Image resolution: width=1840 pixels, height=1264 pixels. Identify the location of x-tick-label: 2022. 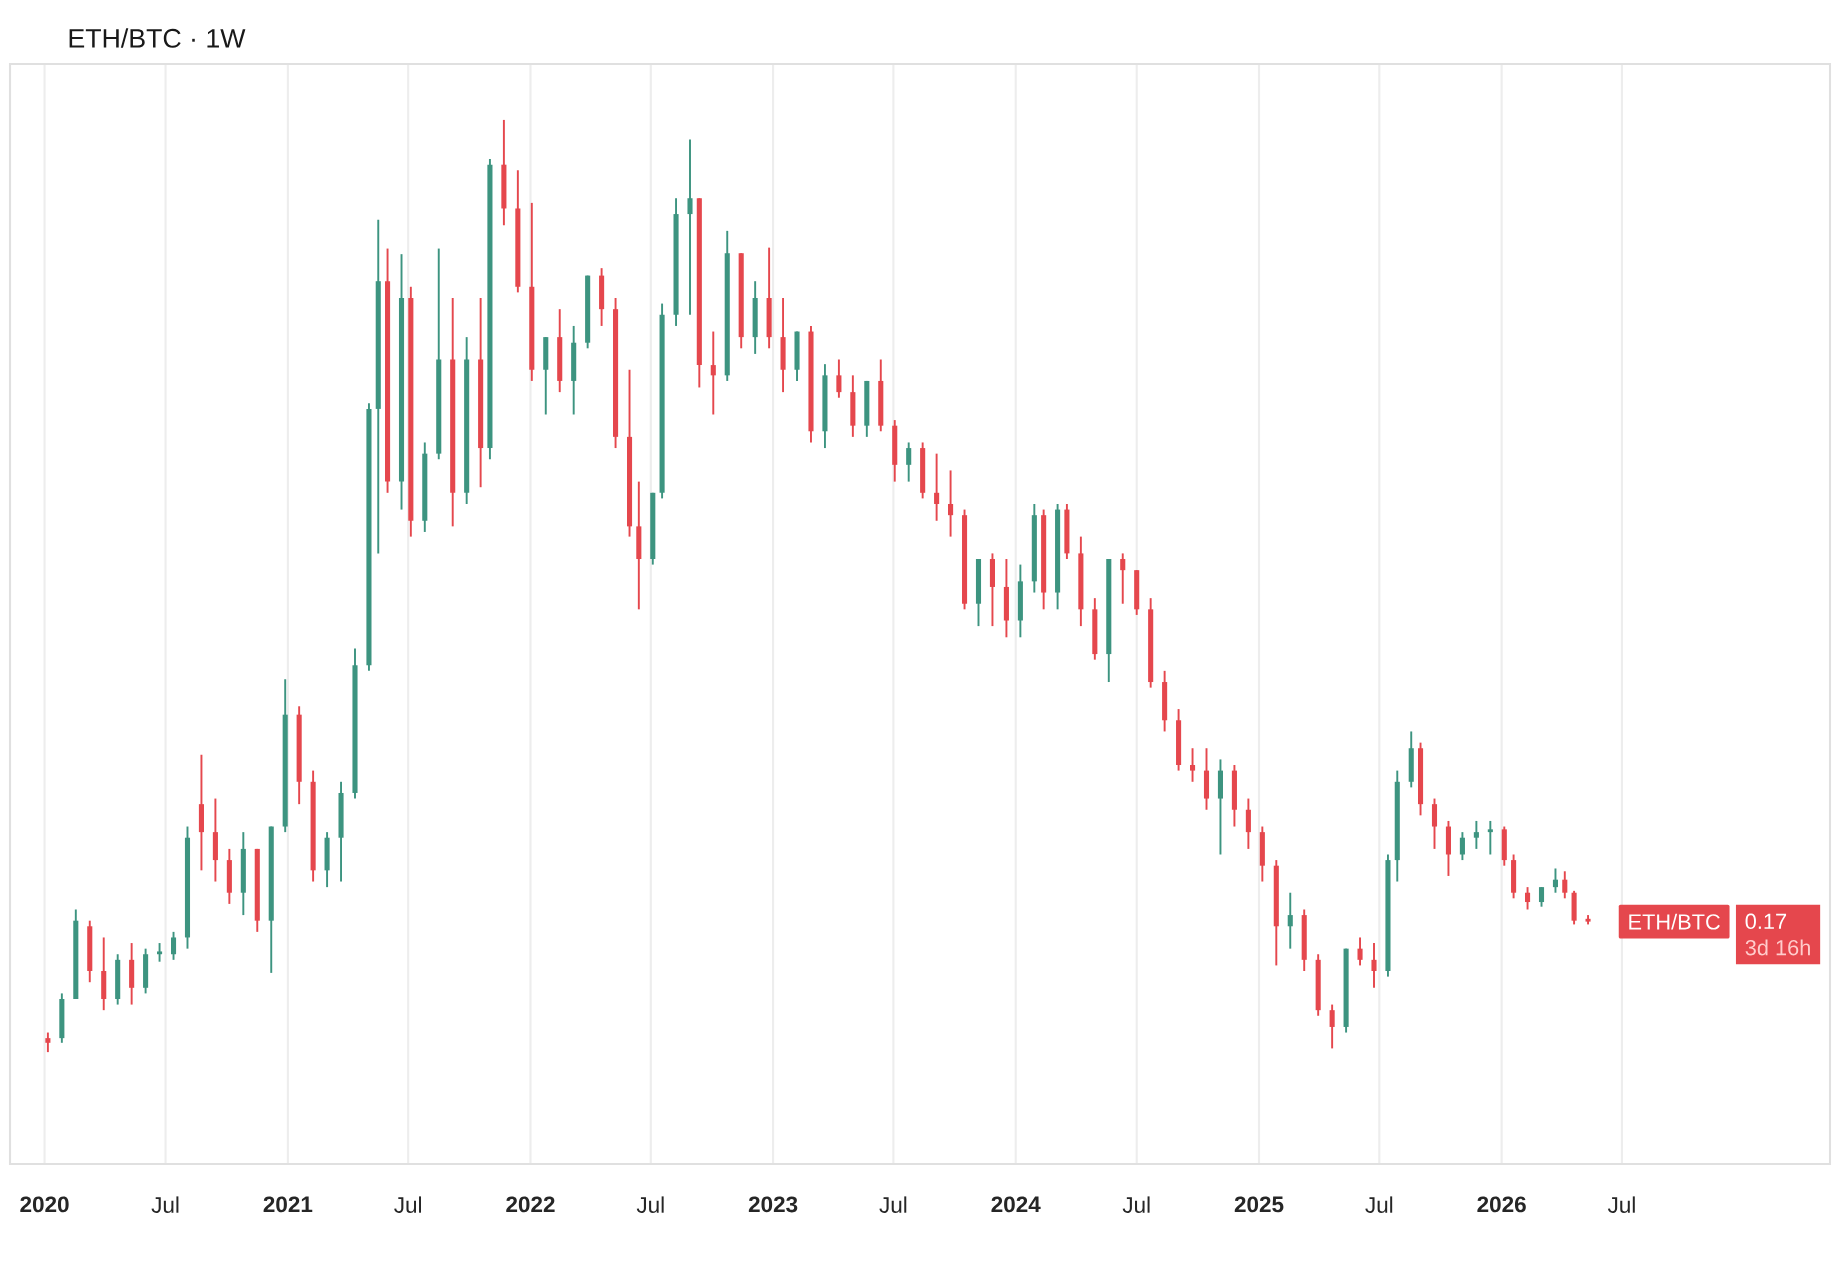
(530, 1204).